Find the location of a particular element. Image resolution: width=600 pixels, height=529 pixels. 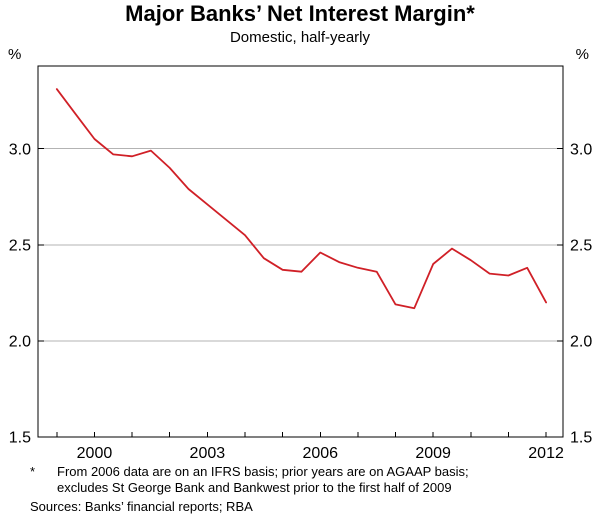

chart-title: Major Banks’ Net Interest Margin* is located at coordinates (300, 13).